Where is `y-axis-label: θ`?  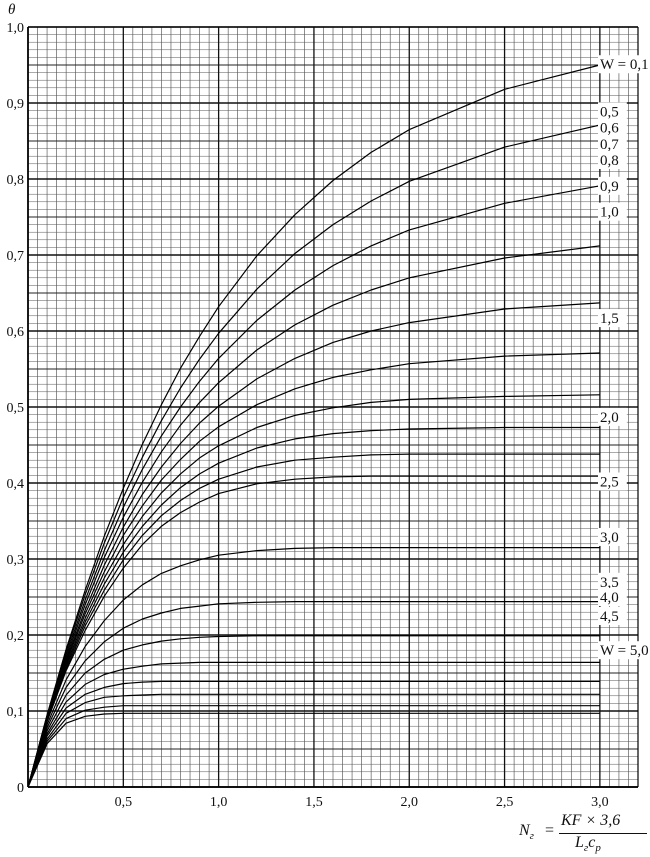 y-axis-label: θ is located at coordinates (12, 10).